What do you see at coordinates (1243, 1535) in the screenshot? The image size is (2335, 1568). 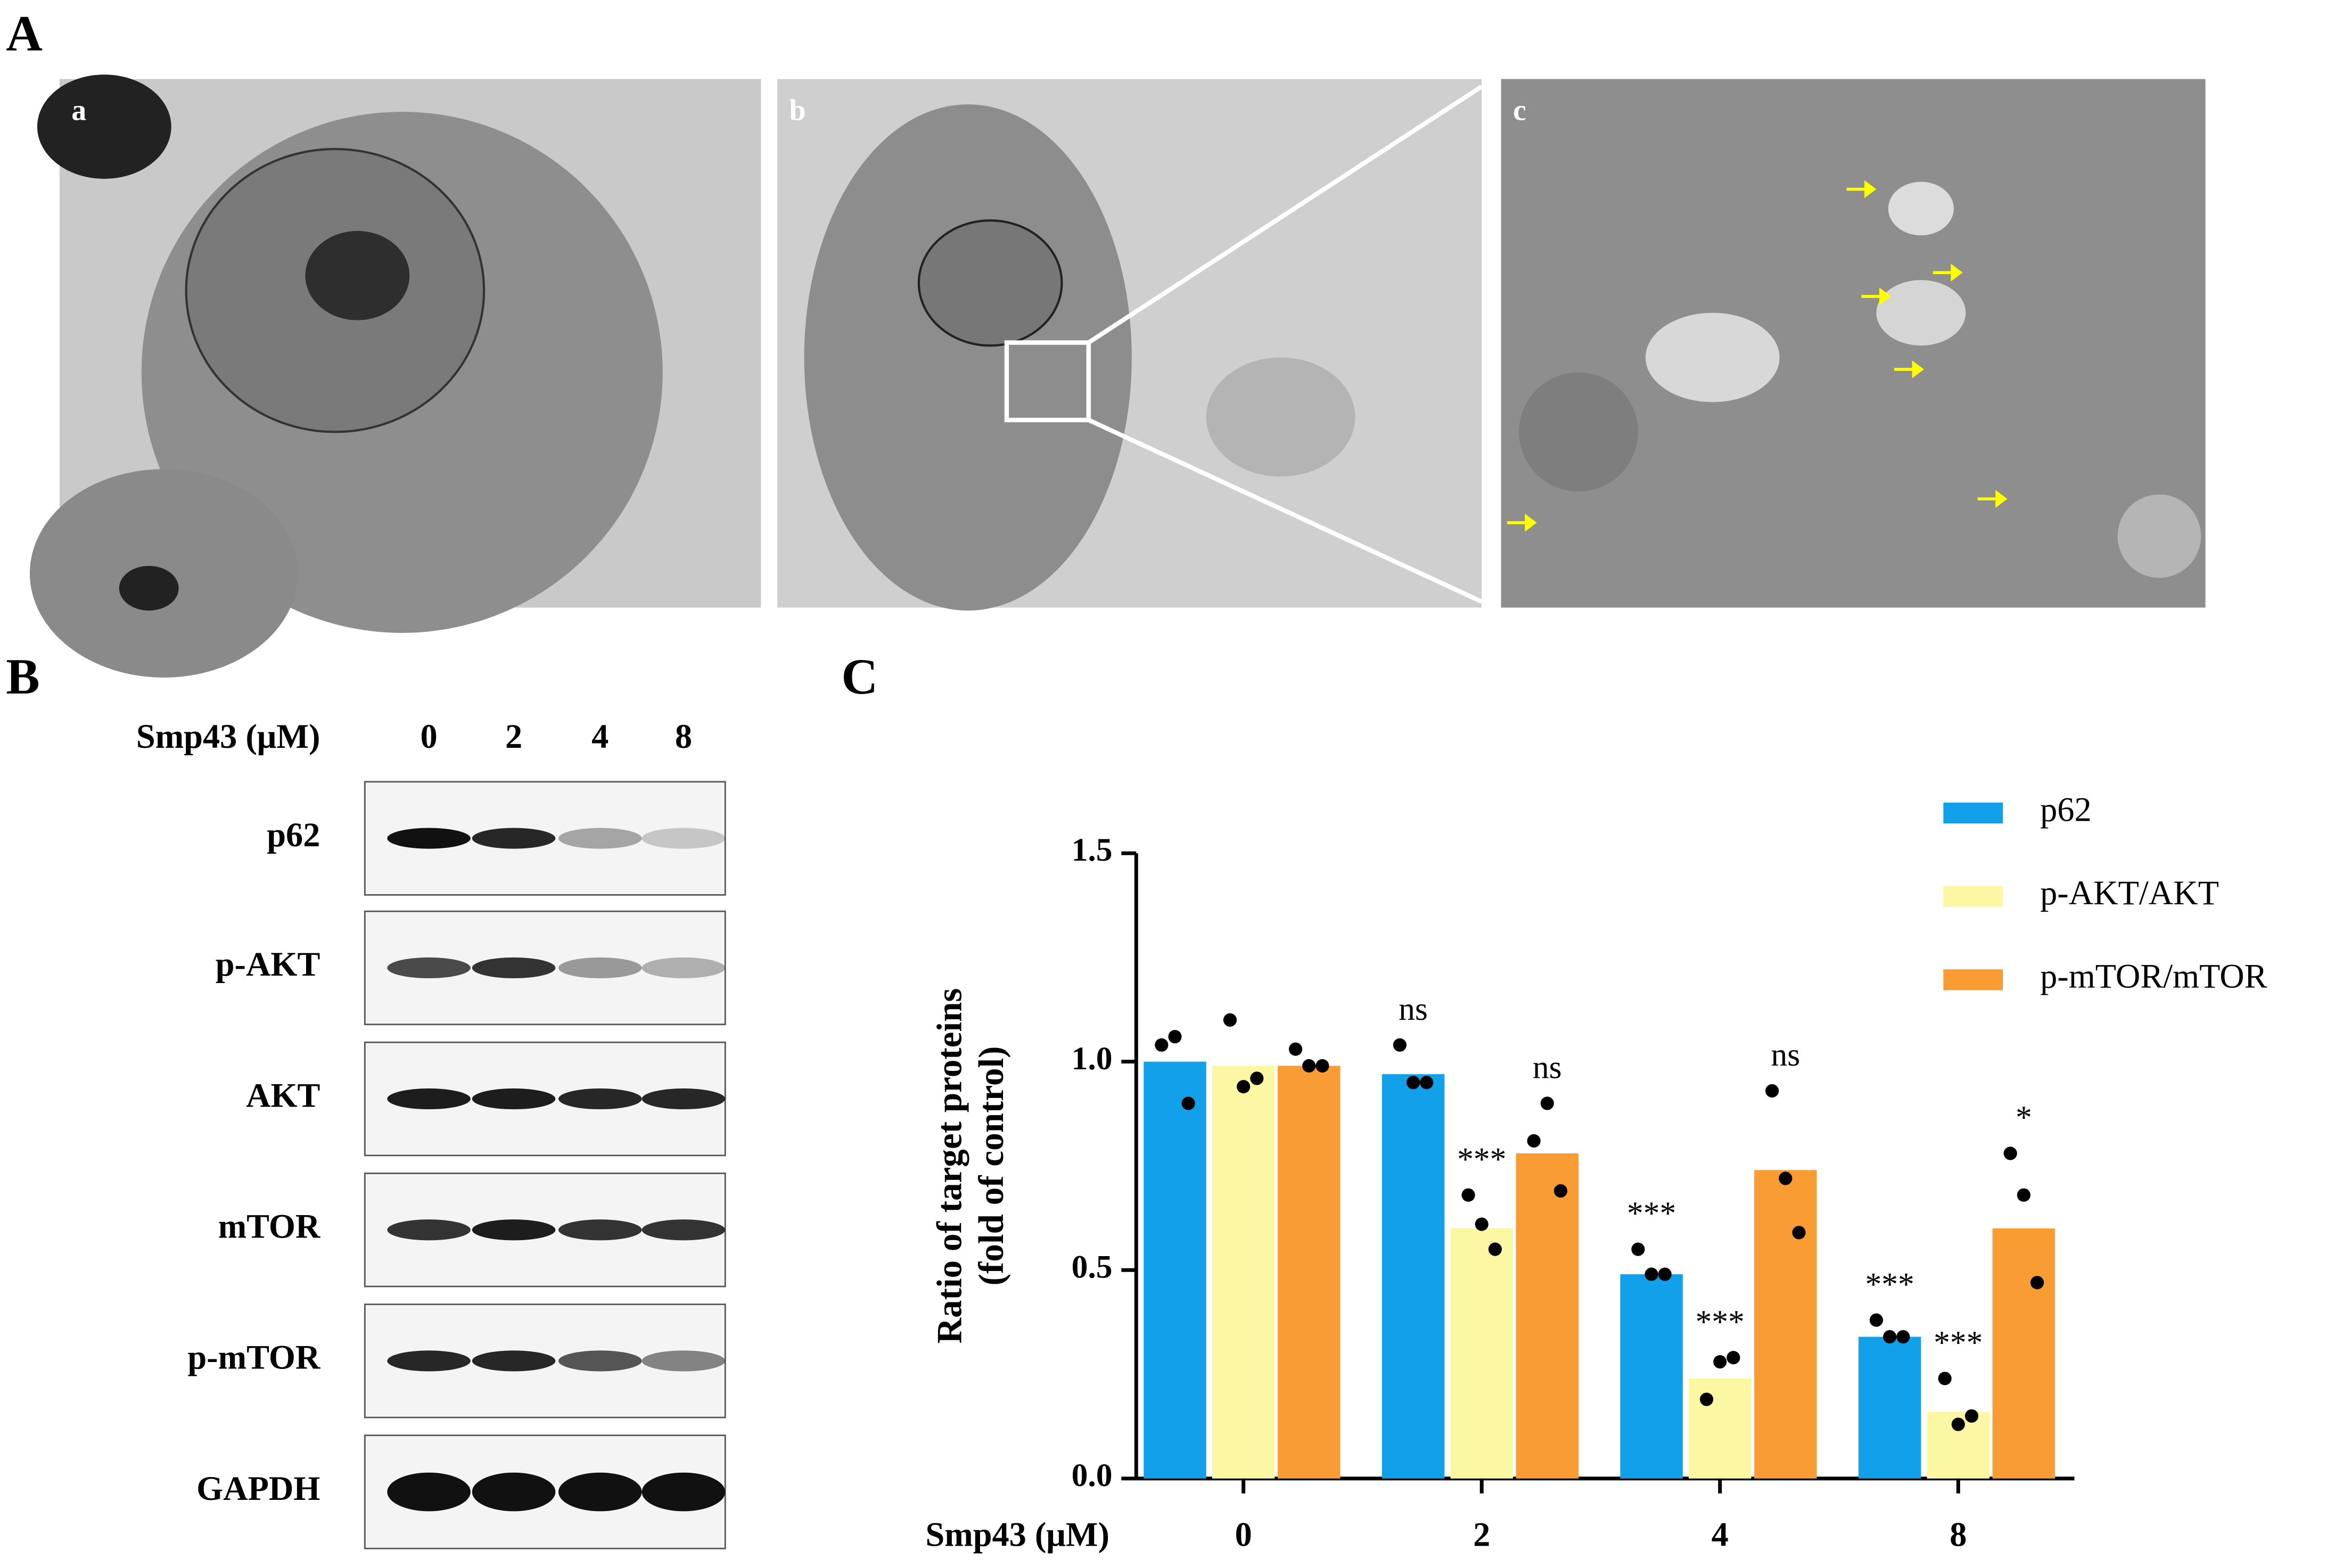 I see `x-tick-label: 0` at bounding box center [1243, 1535].